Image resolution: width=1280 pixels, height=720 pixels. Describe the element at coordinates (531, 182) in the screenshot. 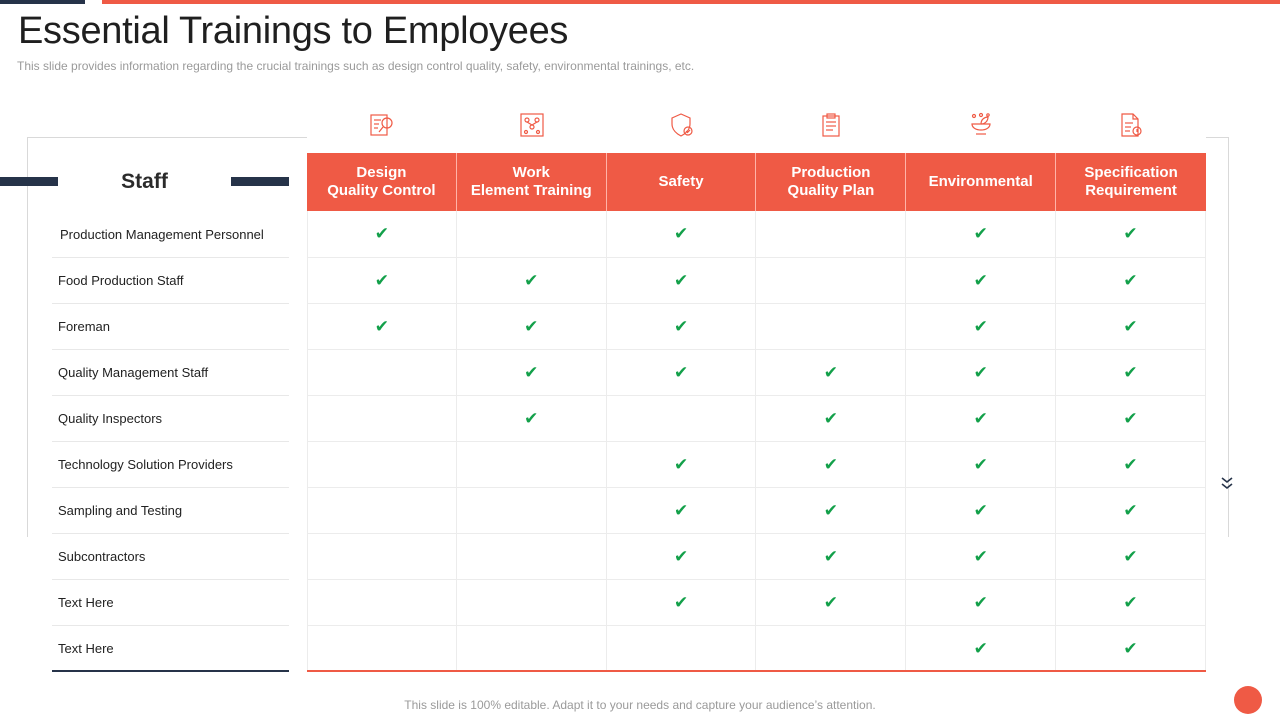

I see `column-header-1: Work Element Training` at that location.